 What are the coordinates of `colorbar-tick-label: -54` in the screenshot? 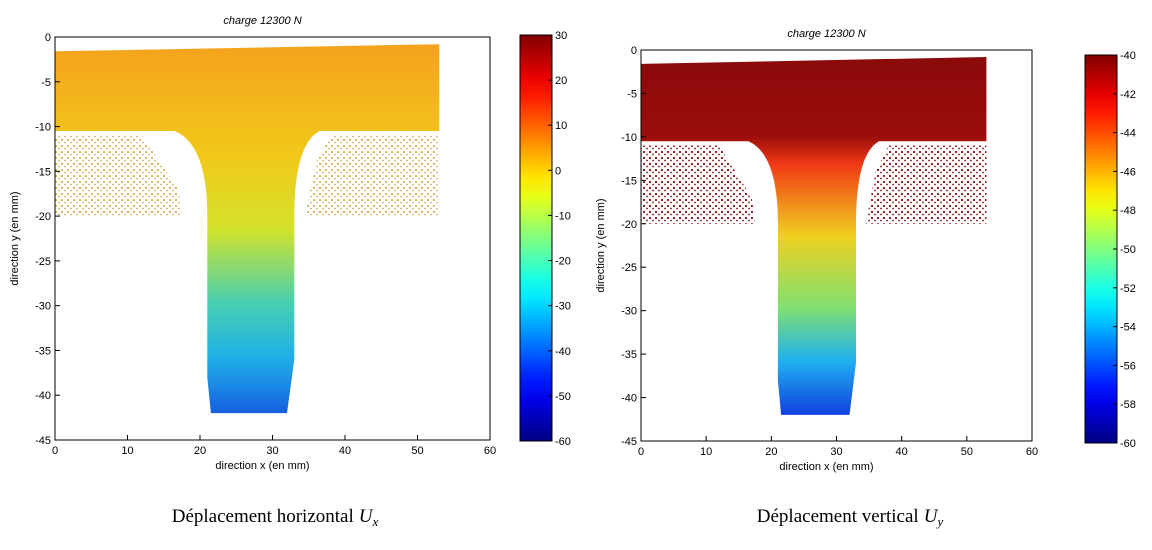 It's located at (1128, 328).